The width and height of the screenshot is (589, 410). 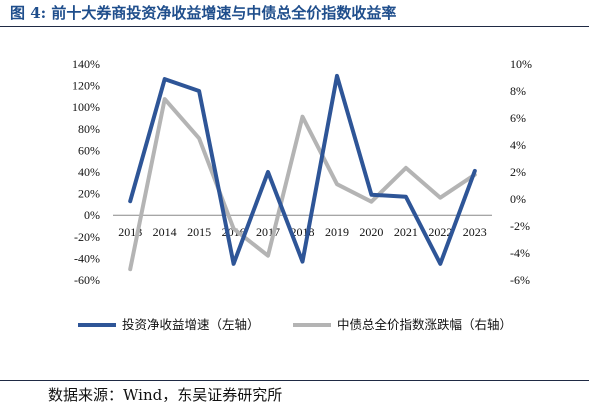 What do you see at coordinates (475, 232) in the screenshot?
I see `x-tick-label: 2023` at bounding box center [475, 232].